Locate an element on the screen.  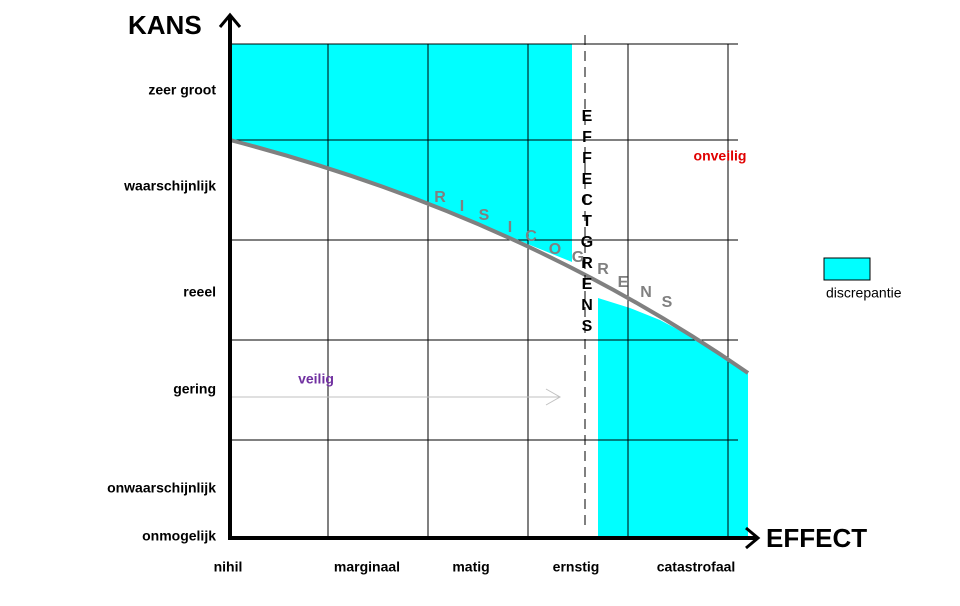
effect-boundary-letter: N is located at coordinates (587, 305).